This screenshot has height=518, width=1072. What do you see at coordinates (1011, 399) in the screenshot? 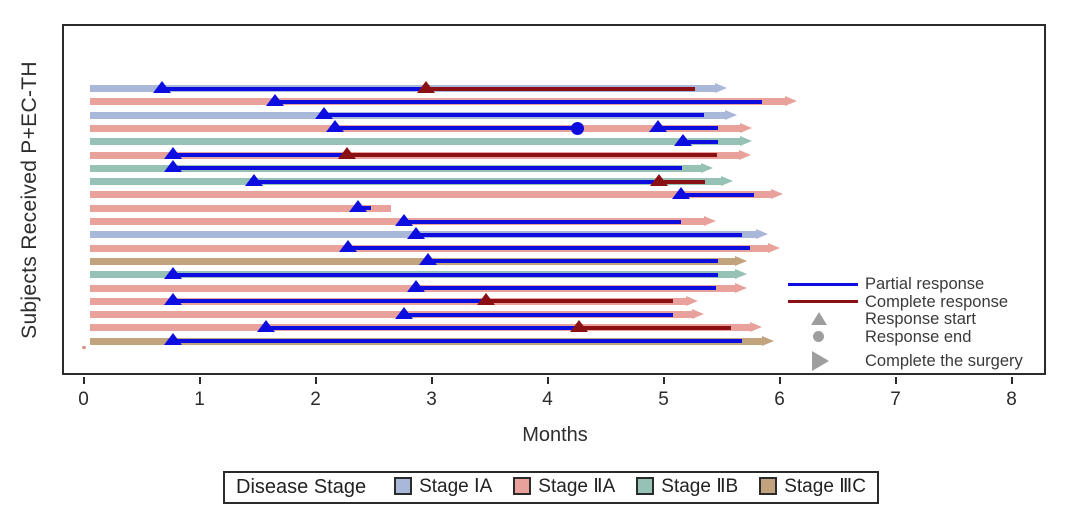
I see `x-axis-tick-label: 8` at bounding box center [1011, 399].